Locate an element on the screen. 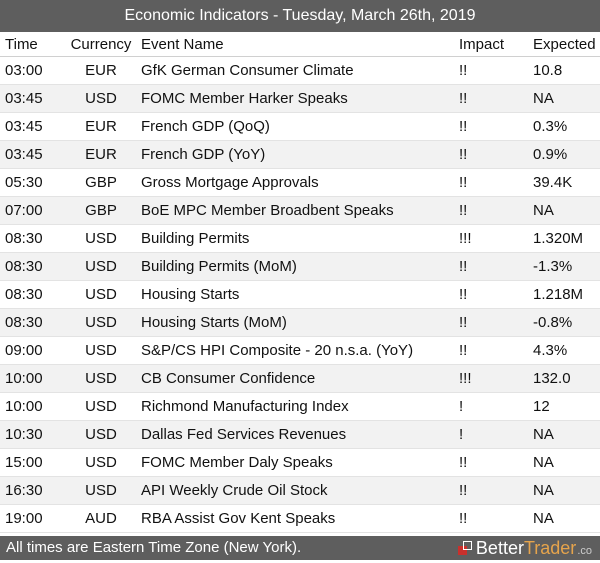  table-row: 08:30 USD Housing Starts!! 1.218M is located at coordinates (300, 294).